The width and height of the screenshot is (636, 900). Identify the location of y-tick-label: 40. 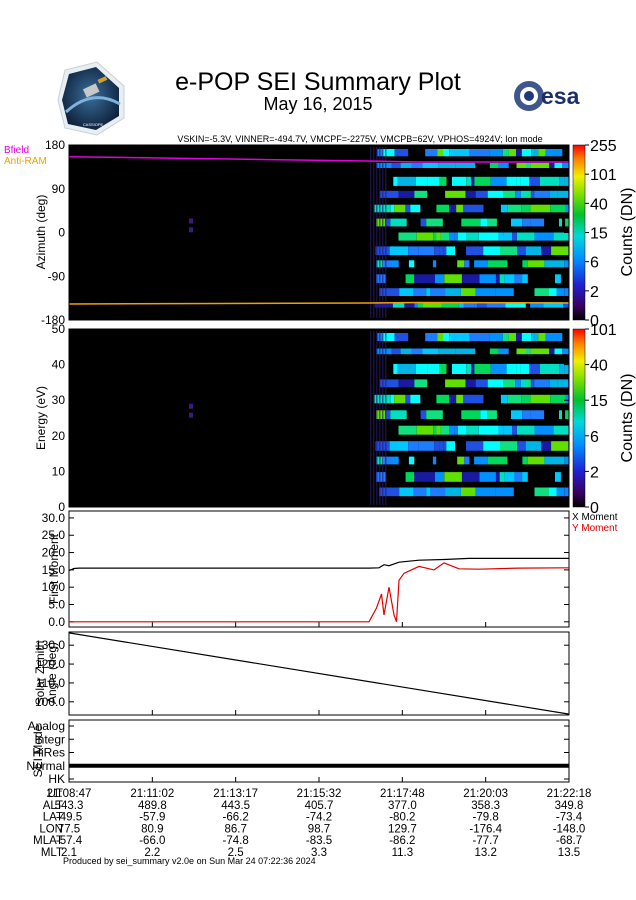
(59, 365).